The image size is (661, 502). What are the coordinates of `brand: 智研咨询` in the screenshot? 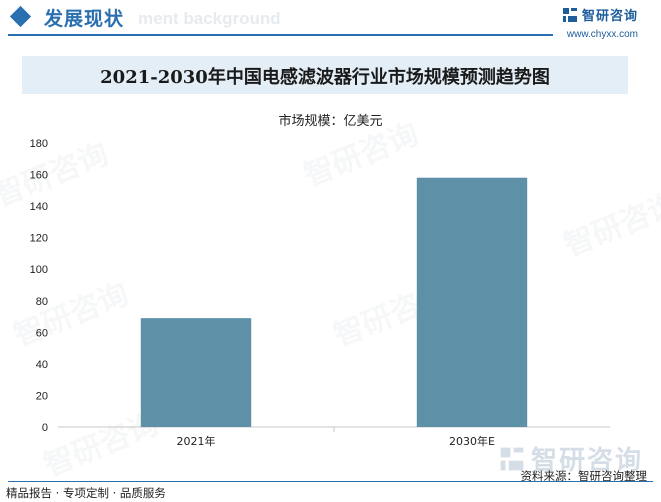 It's located at (600, 14).